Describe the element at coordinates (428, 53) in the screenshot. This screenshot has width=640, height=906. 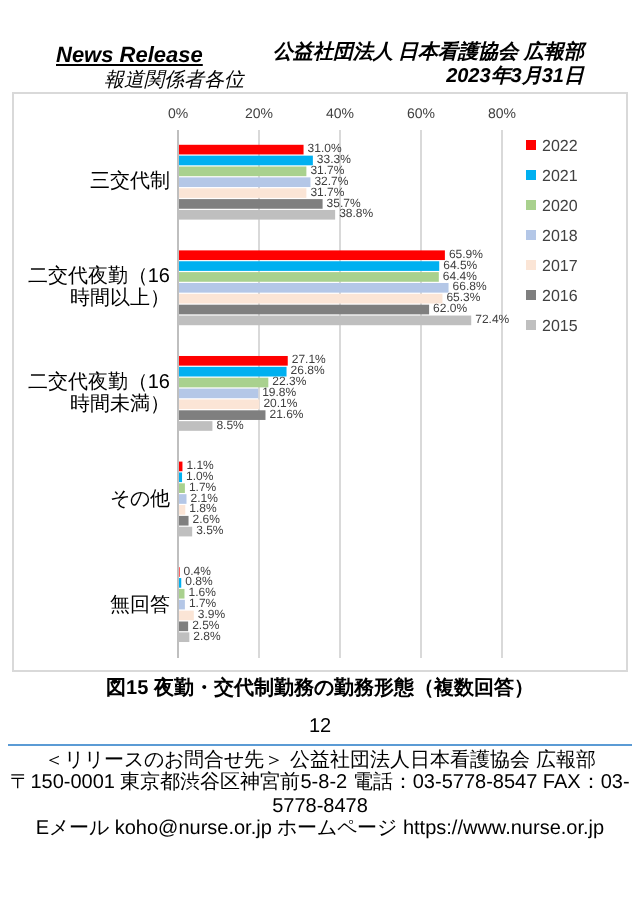
I see `text: 公益社団法人 日本看護協会 広報部` at that location.